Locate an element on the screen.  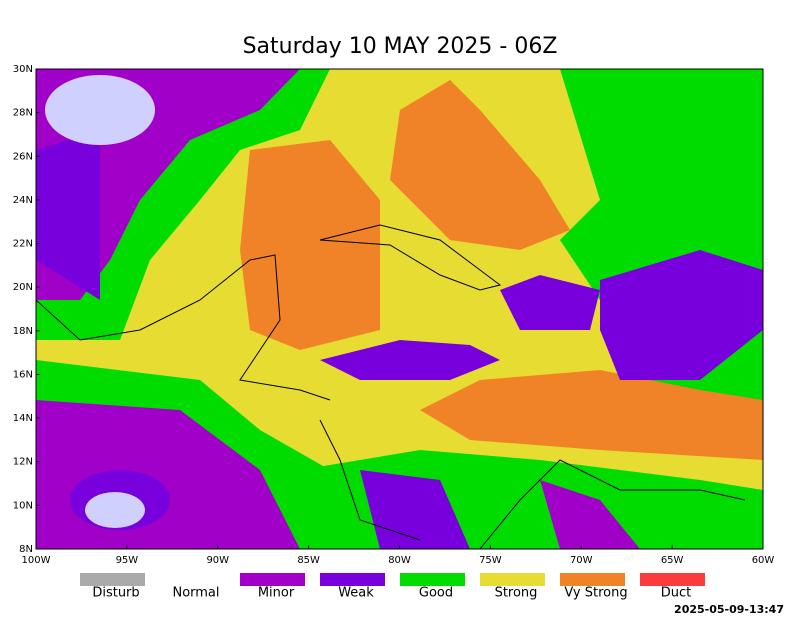
lat-label: 8N is located at coordinates (26, 549).